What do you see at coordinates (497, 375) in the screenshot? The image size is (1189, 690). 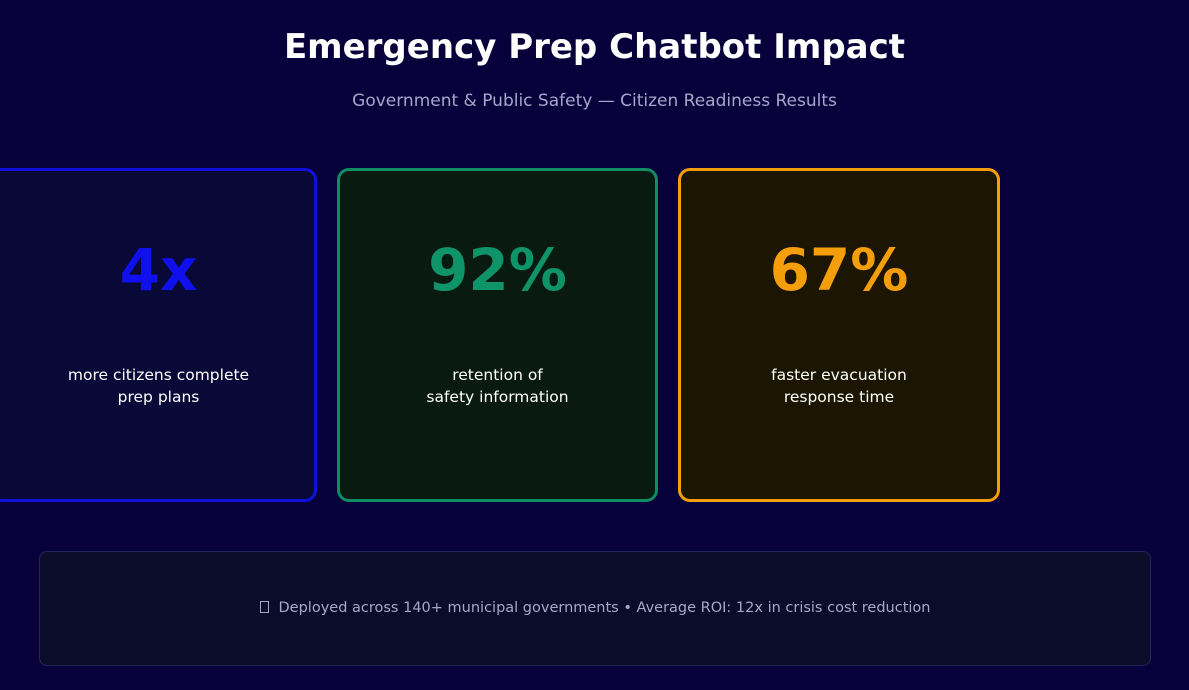 I see `stat-description-line: retention of` at bounding box center [497, 375].